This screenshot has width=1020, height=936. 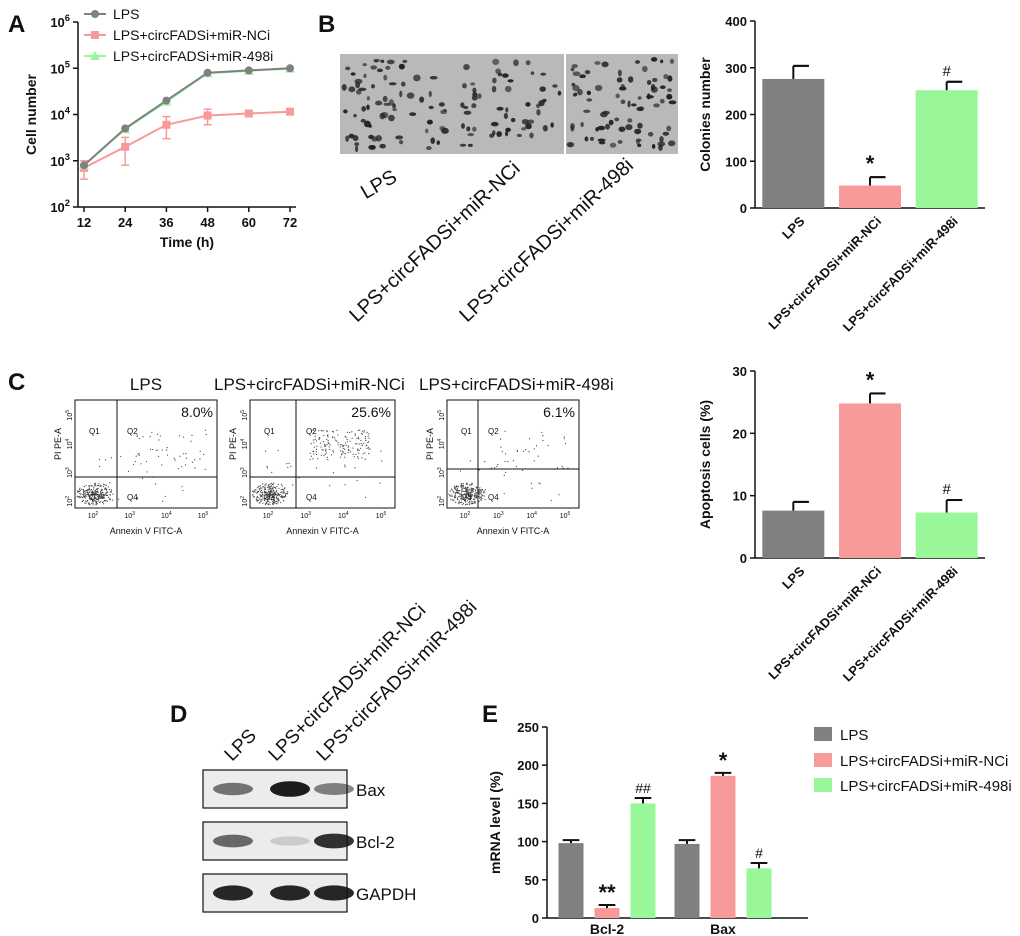 I want to click on tick-exponent: 5, so click(x=385, y=514).